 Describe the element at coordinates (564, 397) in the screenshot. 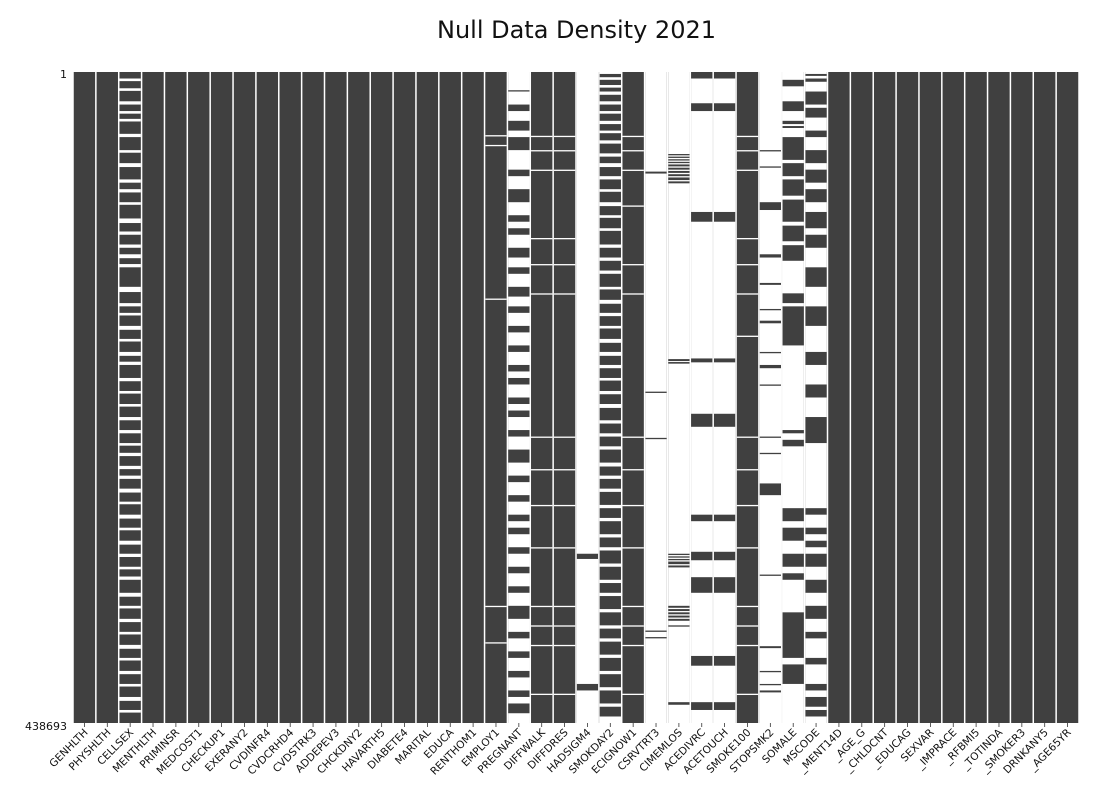

I see `present-bar-diffdres` at that location.